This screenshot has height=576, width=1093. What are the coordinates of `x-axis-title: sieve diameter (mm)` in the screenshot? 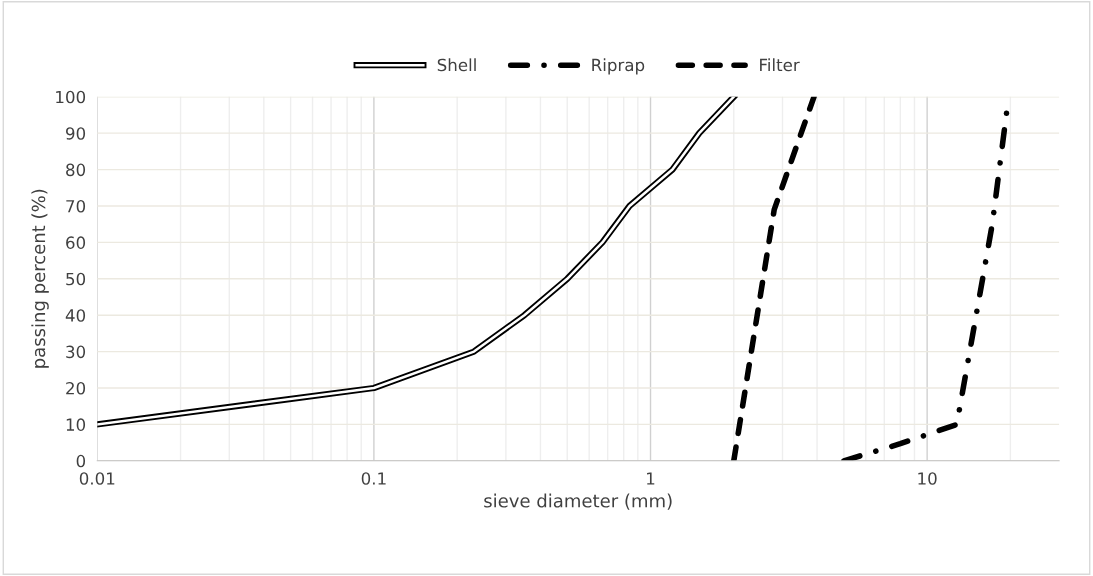 It's located at (578, 501).